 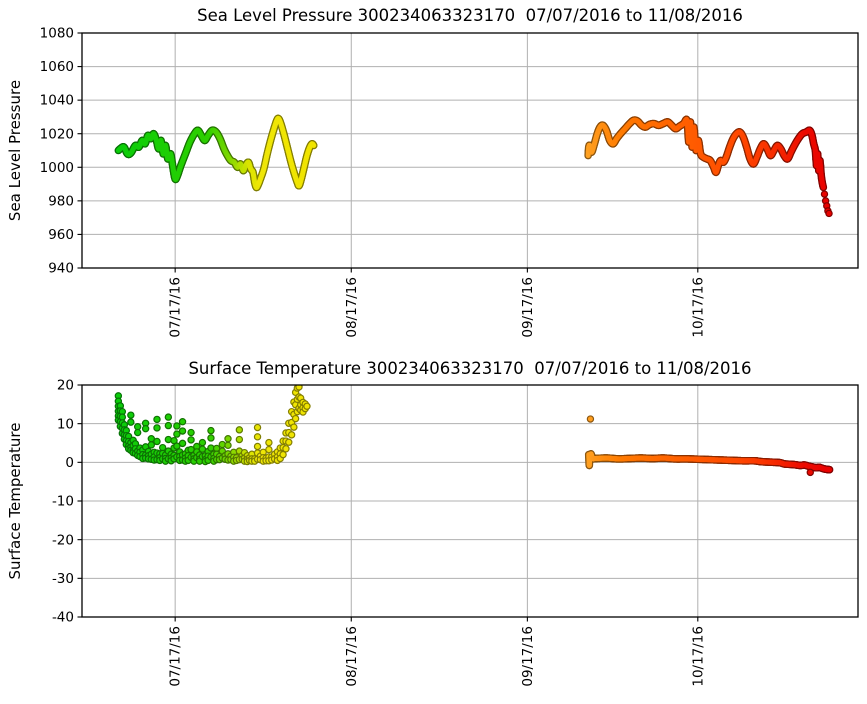 I want to click on y-tick-label: 1040, so click(x=57, y=101).